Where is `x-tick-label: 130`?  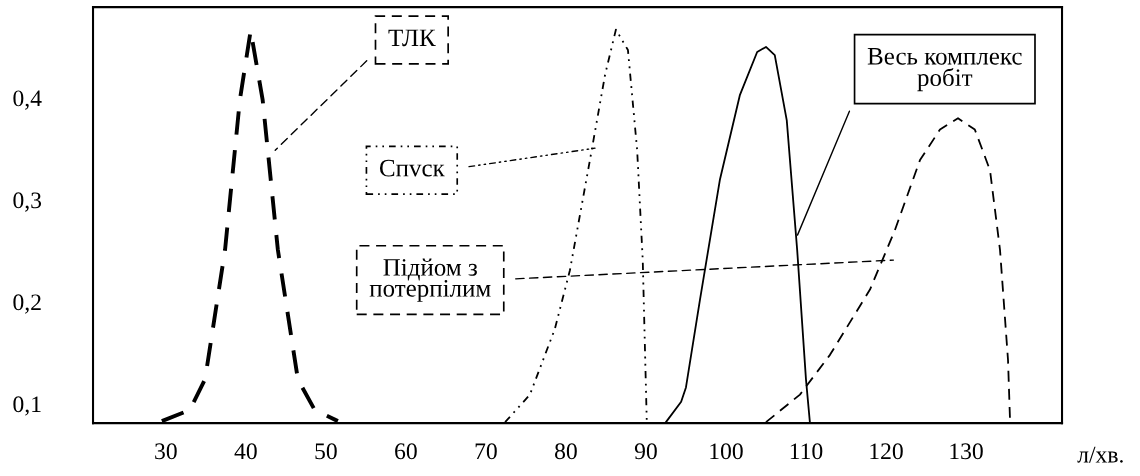
x-tick-label: 130 is located at coordinates (966, 451).